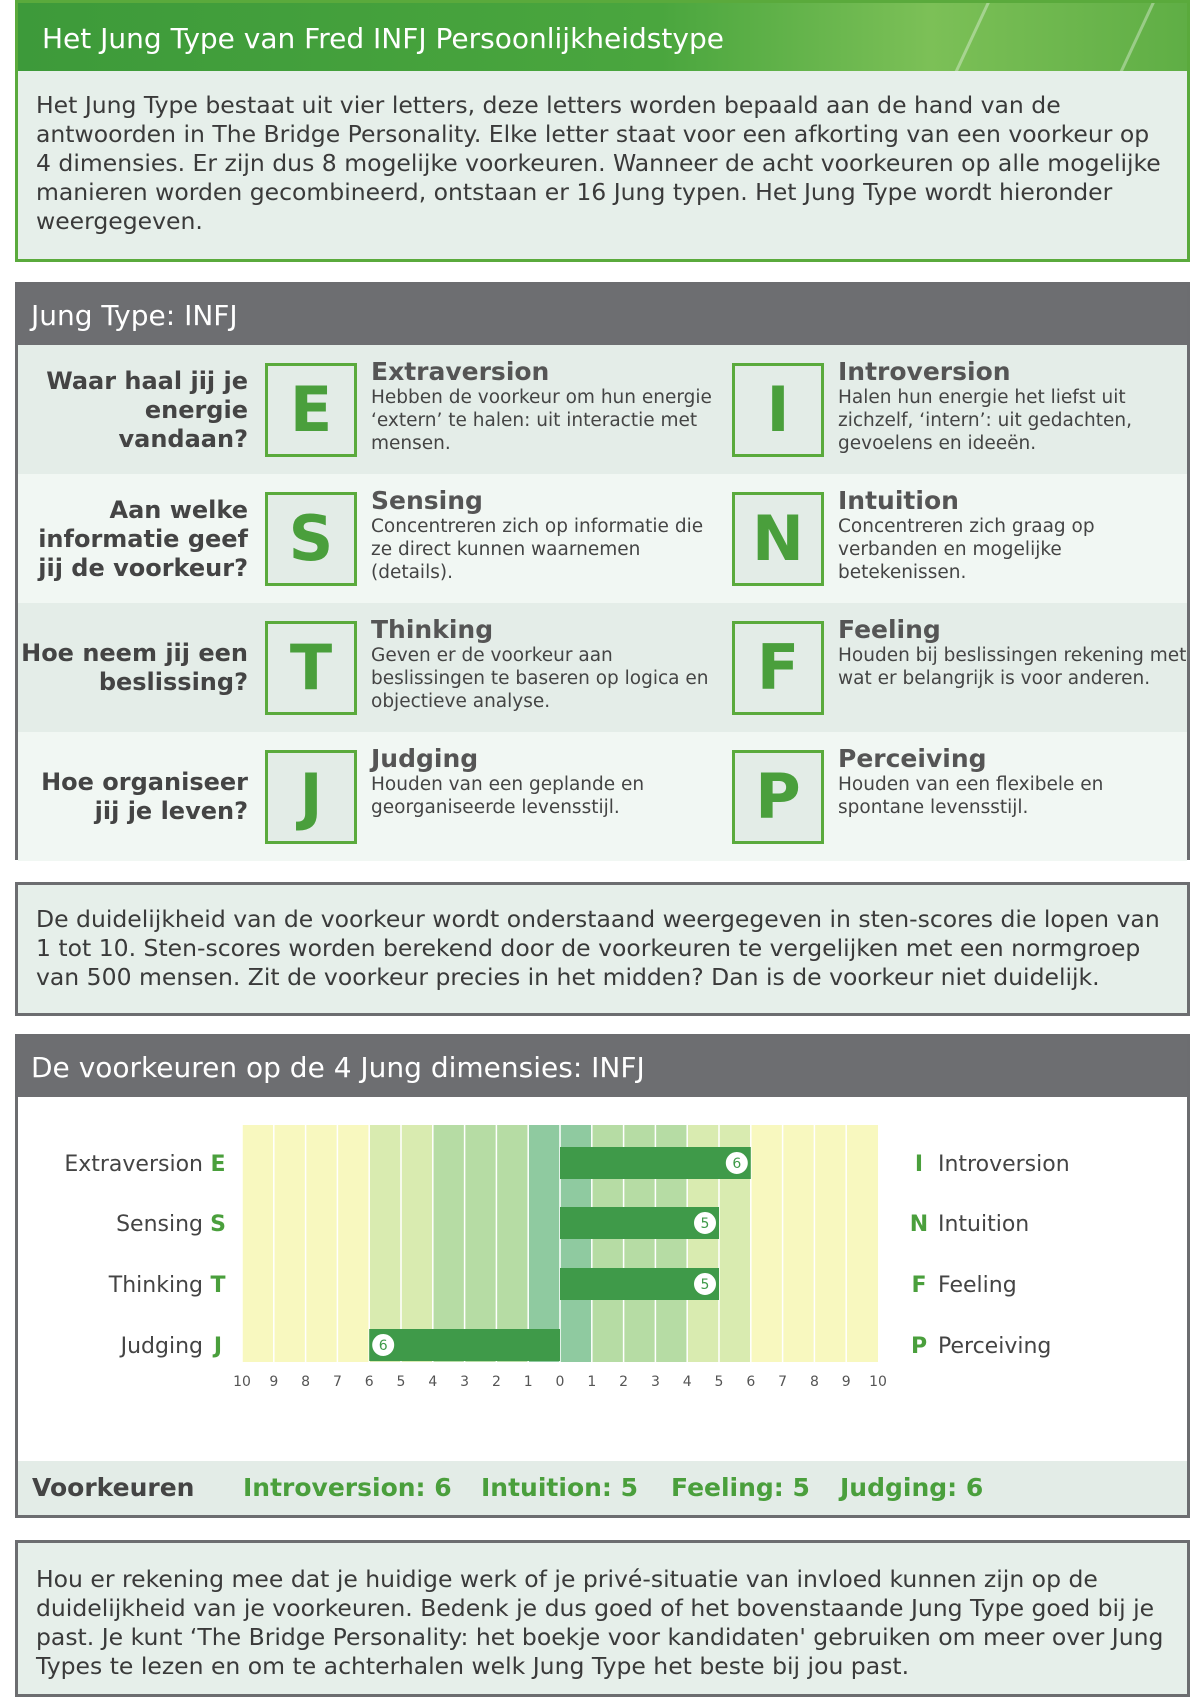  What do you see at coordinates (347, 1487) in the screenshot?
I see `summary-introversion: Introversion: 6` at bounding box center [347, 1487].